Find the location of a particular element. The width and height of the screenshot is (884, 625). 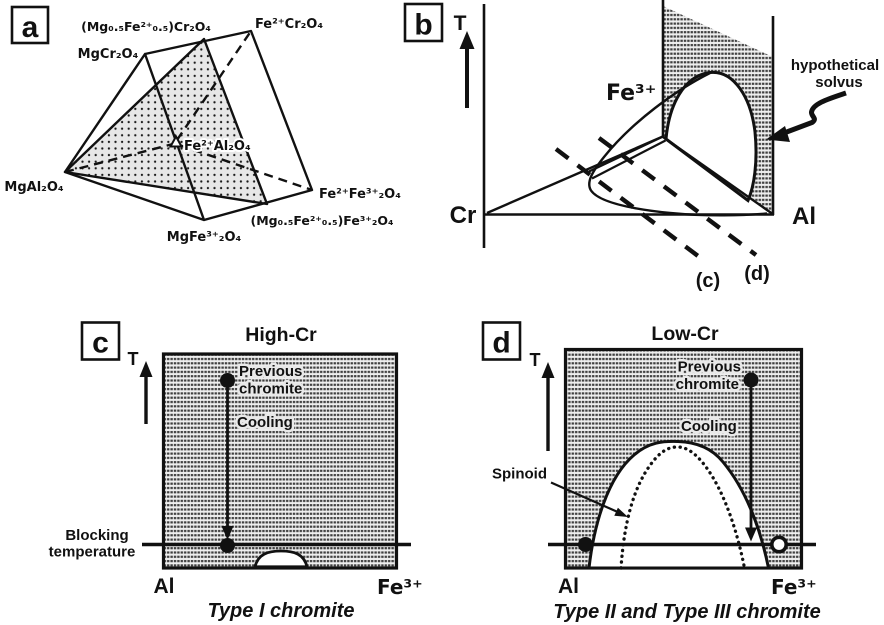

solvus-dome is located at coordinates (711, 136).